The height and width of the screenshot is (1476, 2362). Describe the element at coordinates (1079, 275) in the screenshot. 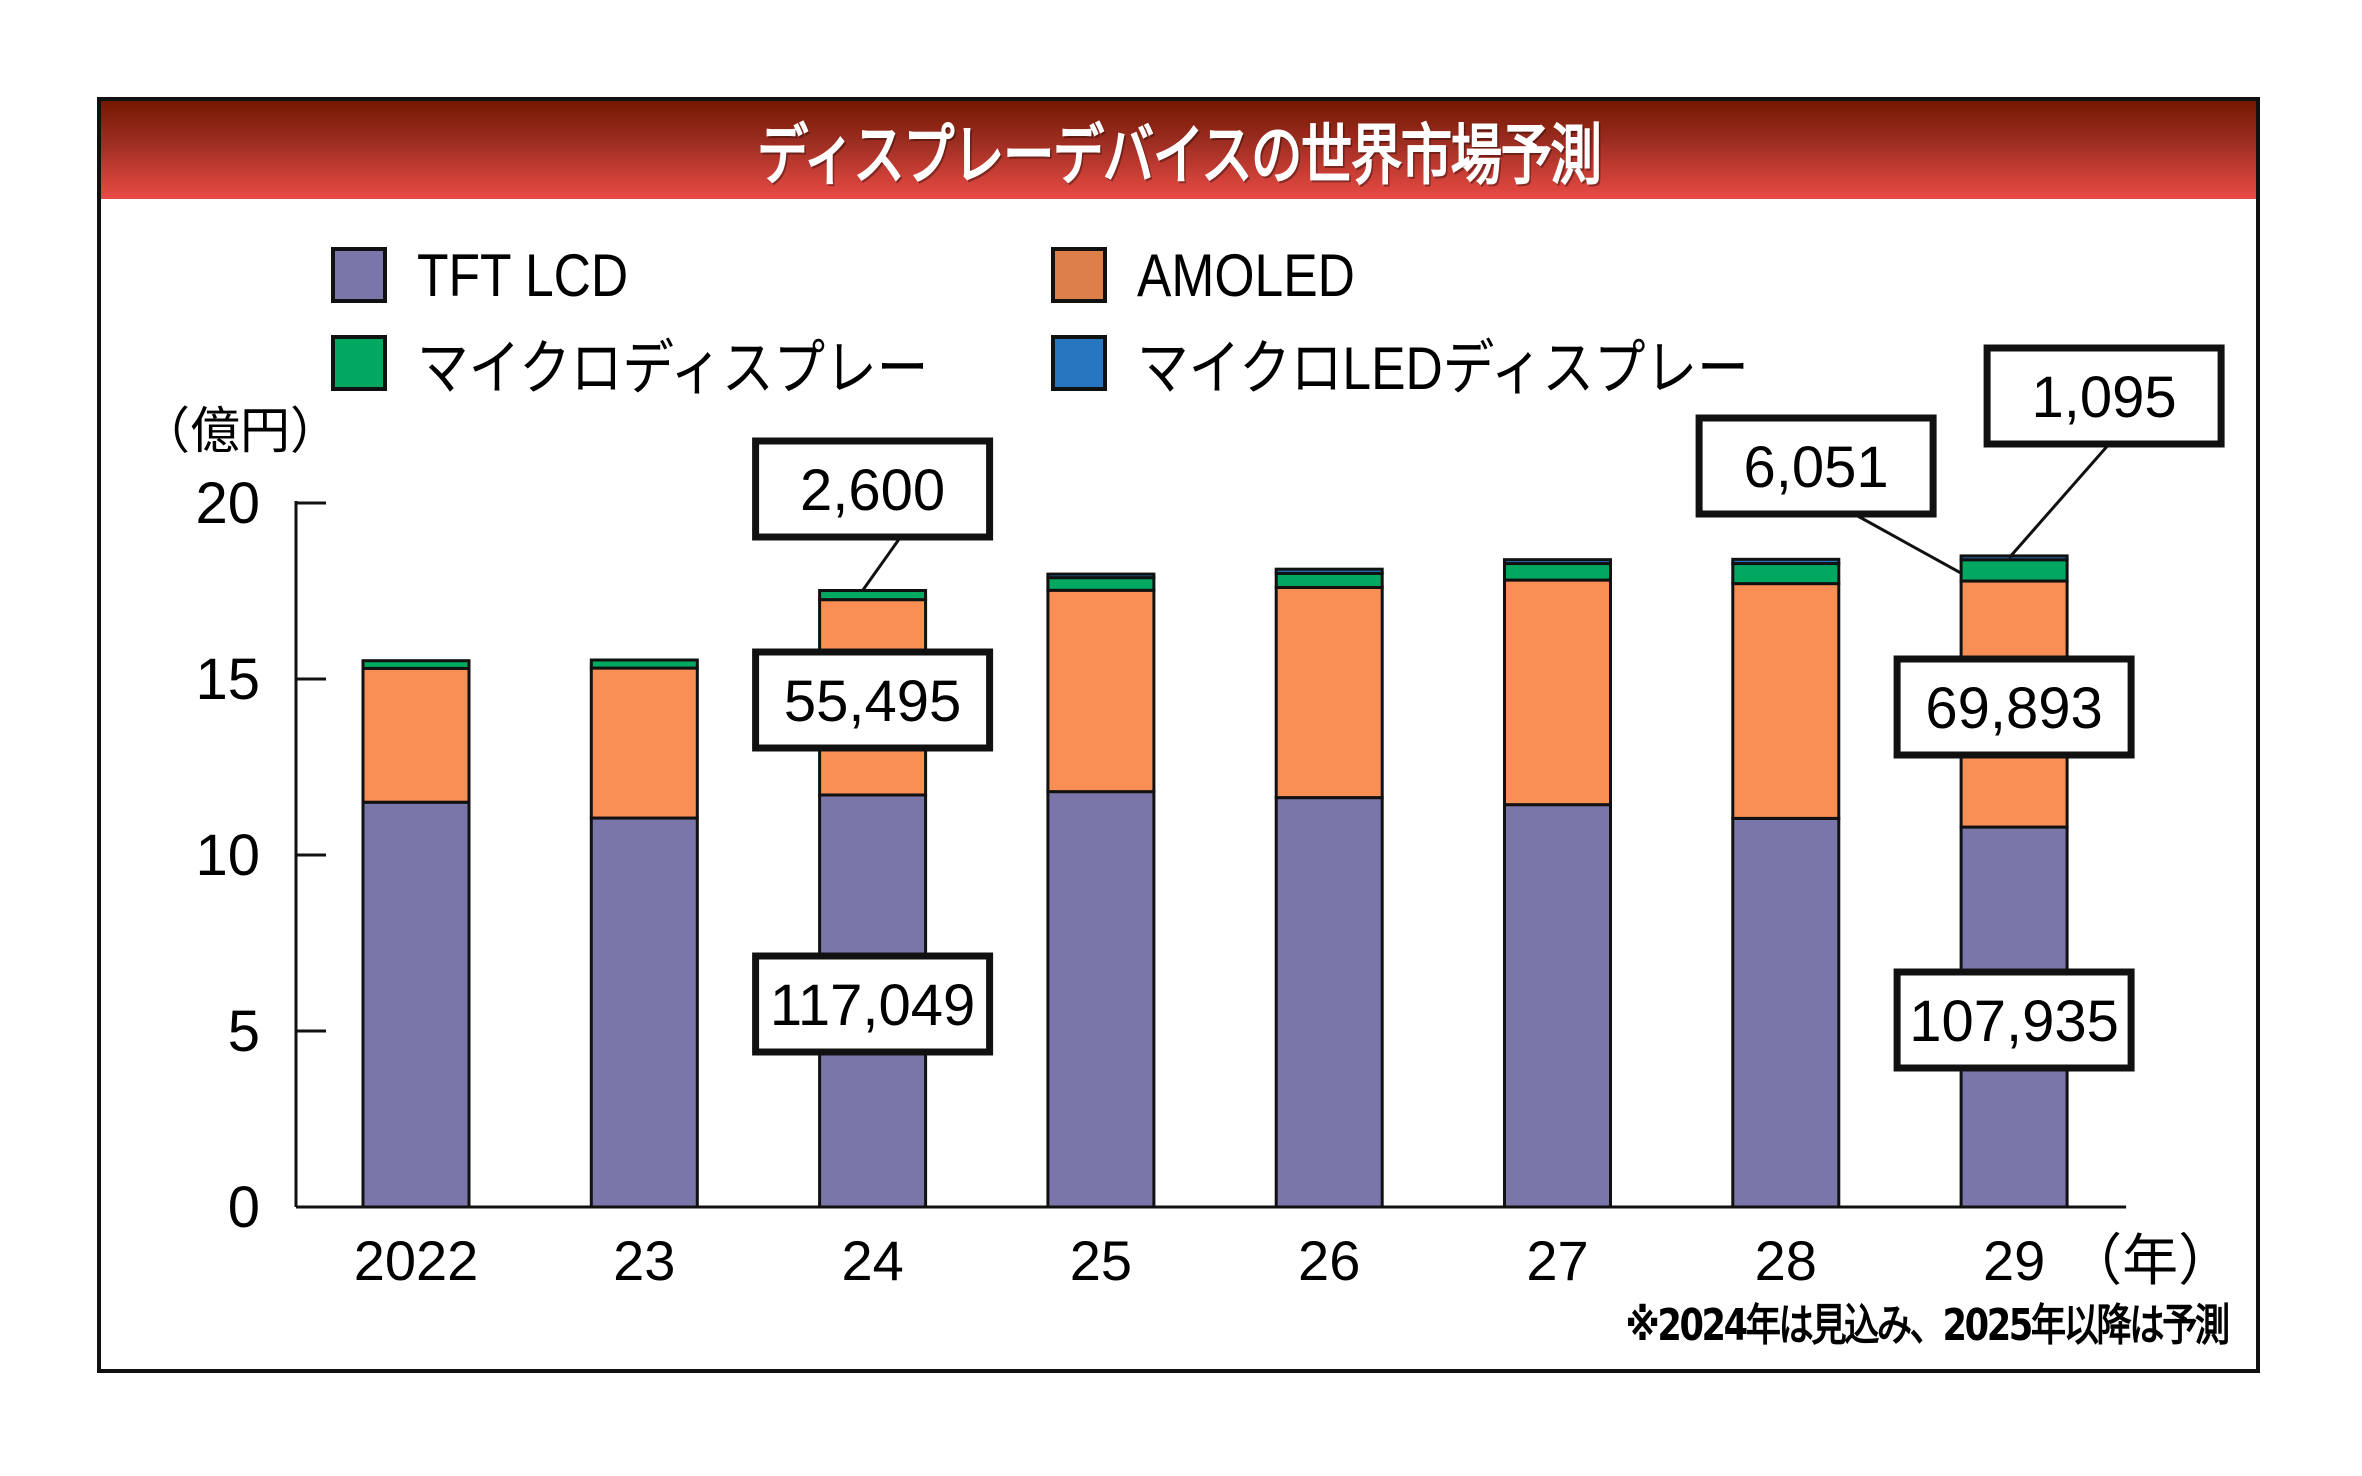

I see `legend-swatch-amoled` at that location.